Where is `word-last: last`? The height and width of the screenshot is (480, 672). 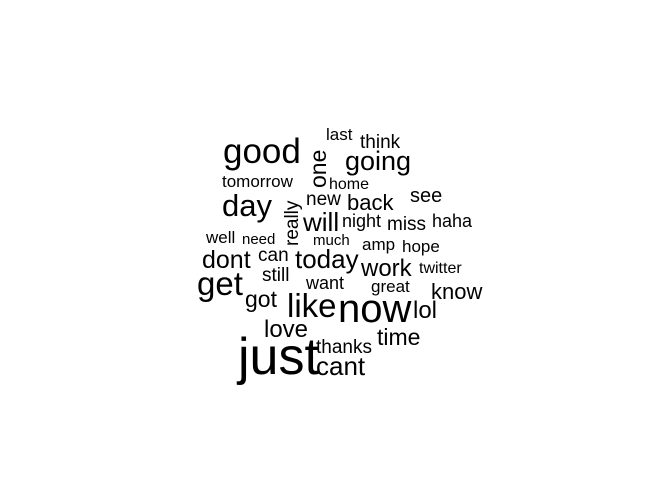 word-last: last is located at coordinates (339, 134).